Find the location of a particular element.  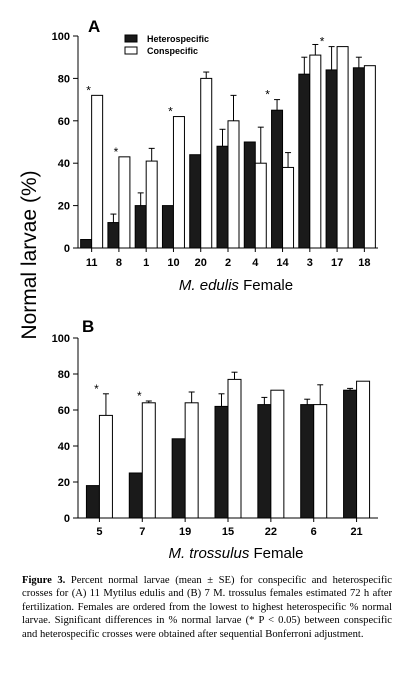

x-tick-label: 19 is located at coordinates (185, 532).